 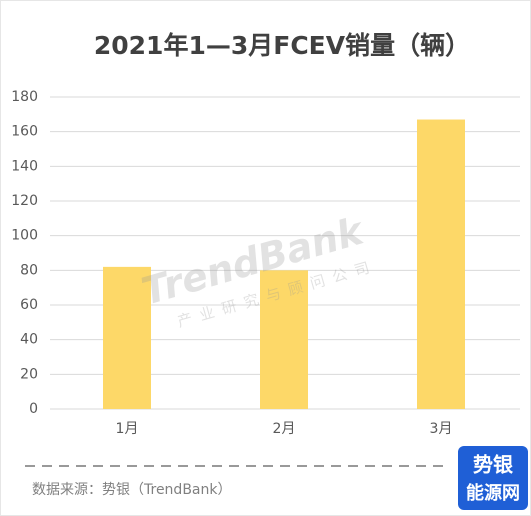 I want to click on y-tick-label: 160, so click(x=24, y=132).